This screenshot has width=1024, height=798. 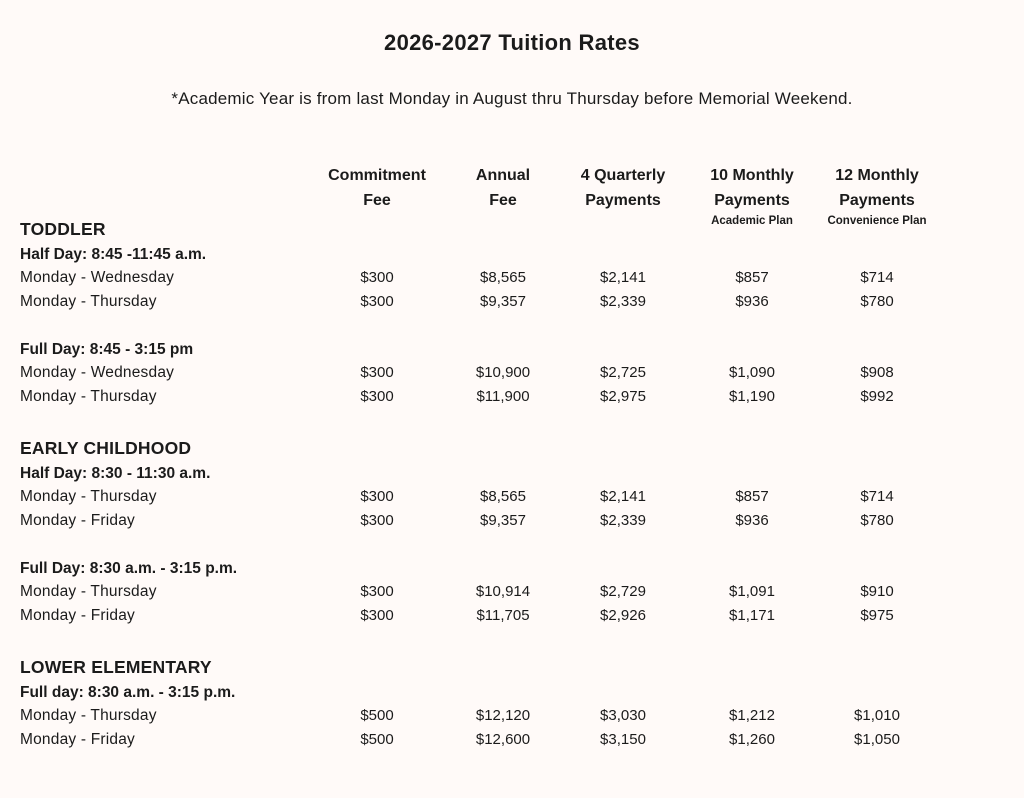 What do you see at coordinates (877, 615) in the screenshot?
I see `monthly-12-payment-value: $975` at bounding box center [877, 615].